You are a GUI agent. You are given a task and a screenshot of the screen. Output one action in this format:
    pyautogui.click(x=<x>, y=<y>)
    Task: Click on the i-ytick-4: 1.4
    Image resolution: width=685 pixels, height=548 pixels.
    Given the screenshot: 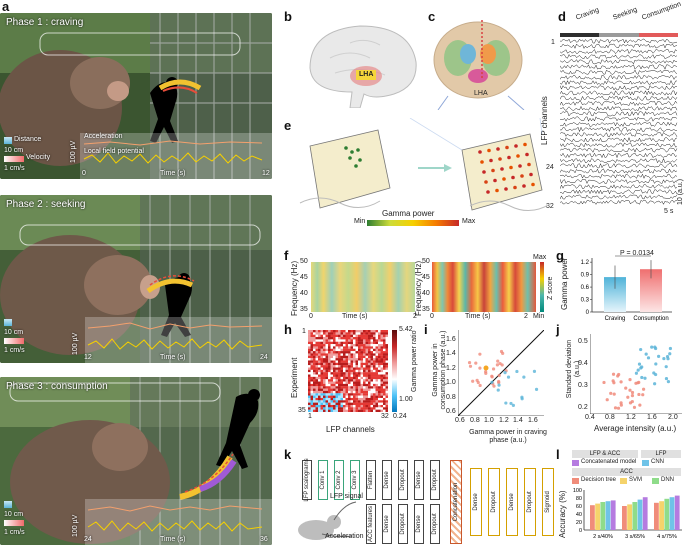 What is the action you would take?
    pyautogui.click(x=451, y=353)
    